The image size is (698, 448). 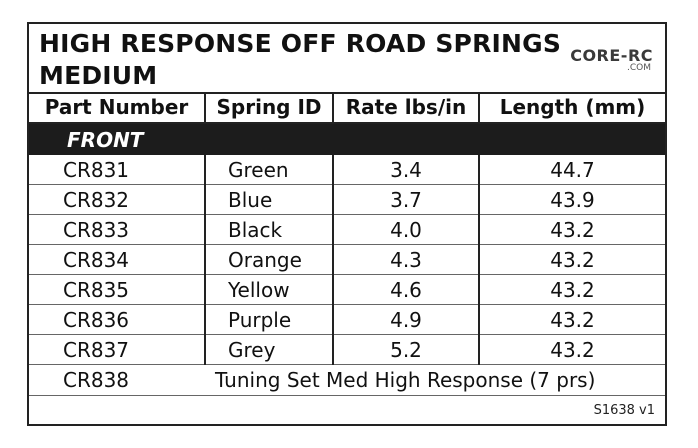 What do you see at coordinates (117, 380) in the screenshot?
I see `tuning-set-part-number: CR838` at bounding box center [117, 380].